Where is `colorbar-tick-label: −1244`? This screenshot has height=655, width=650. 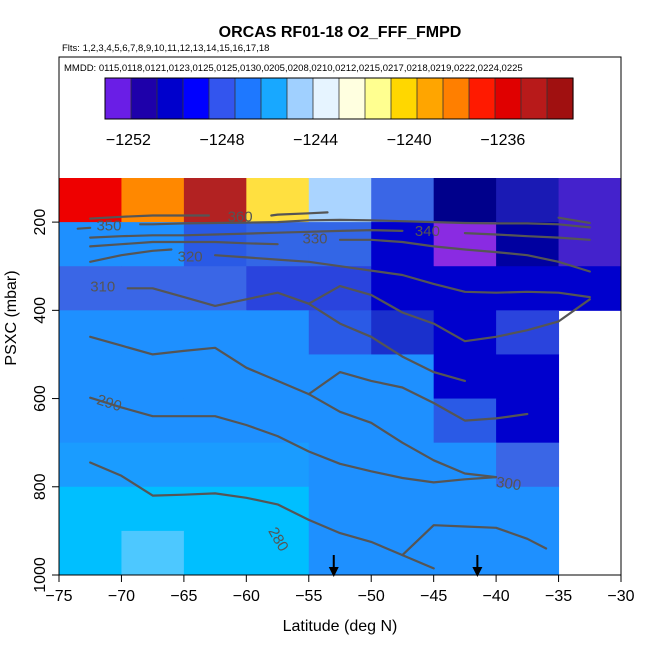 colorbar-tick-label: −1244 is located at coordinates (315, 140).